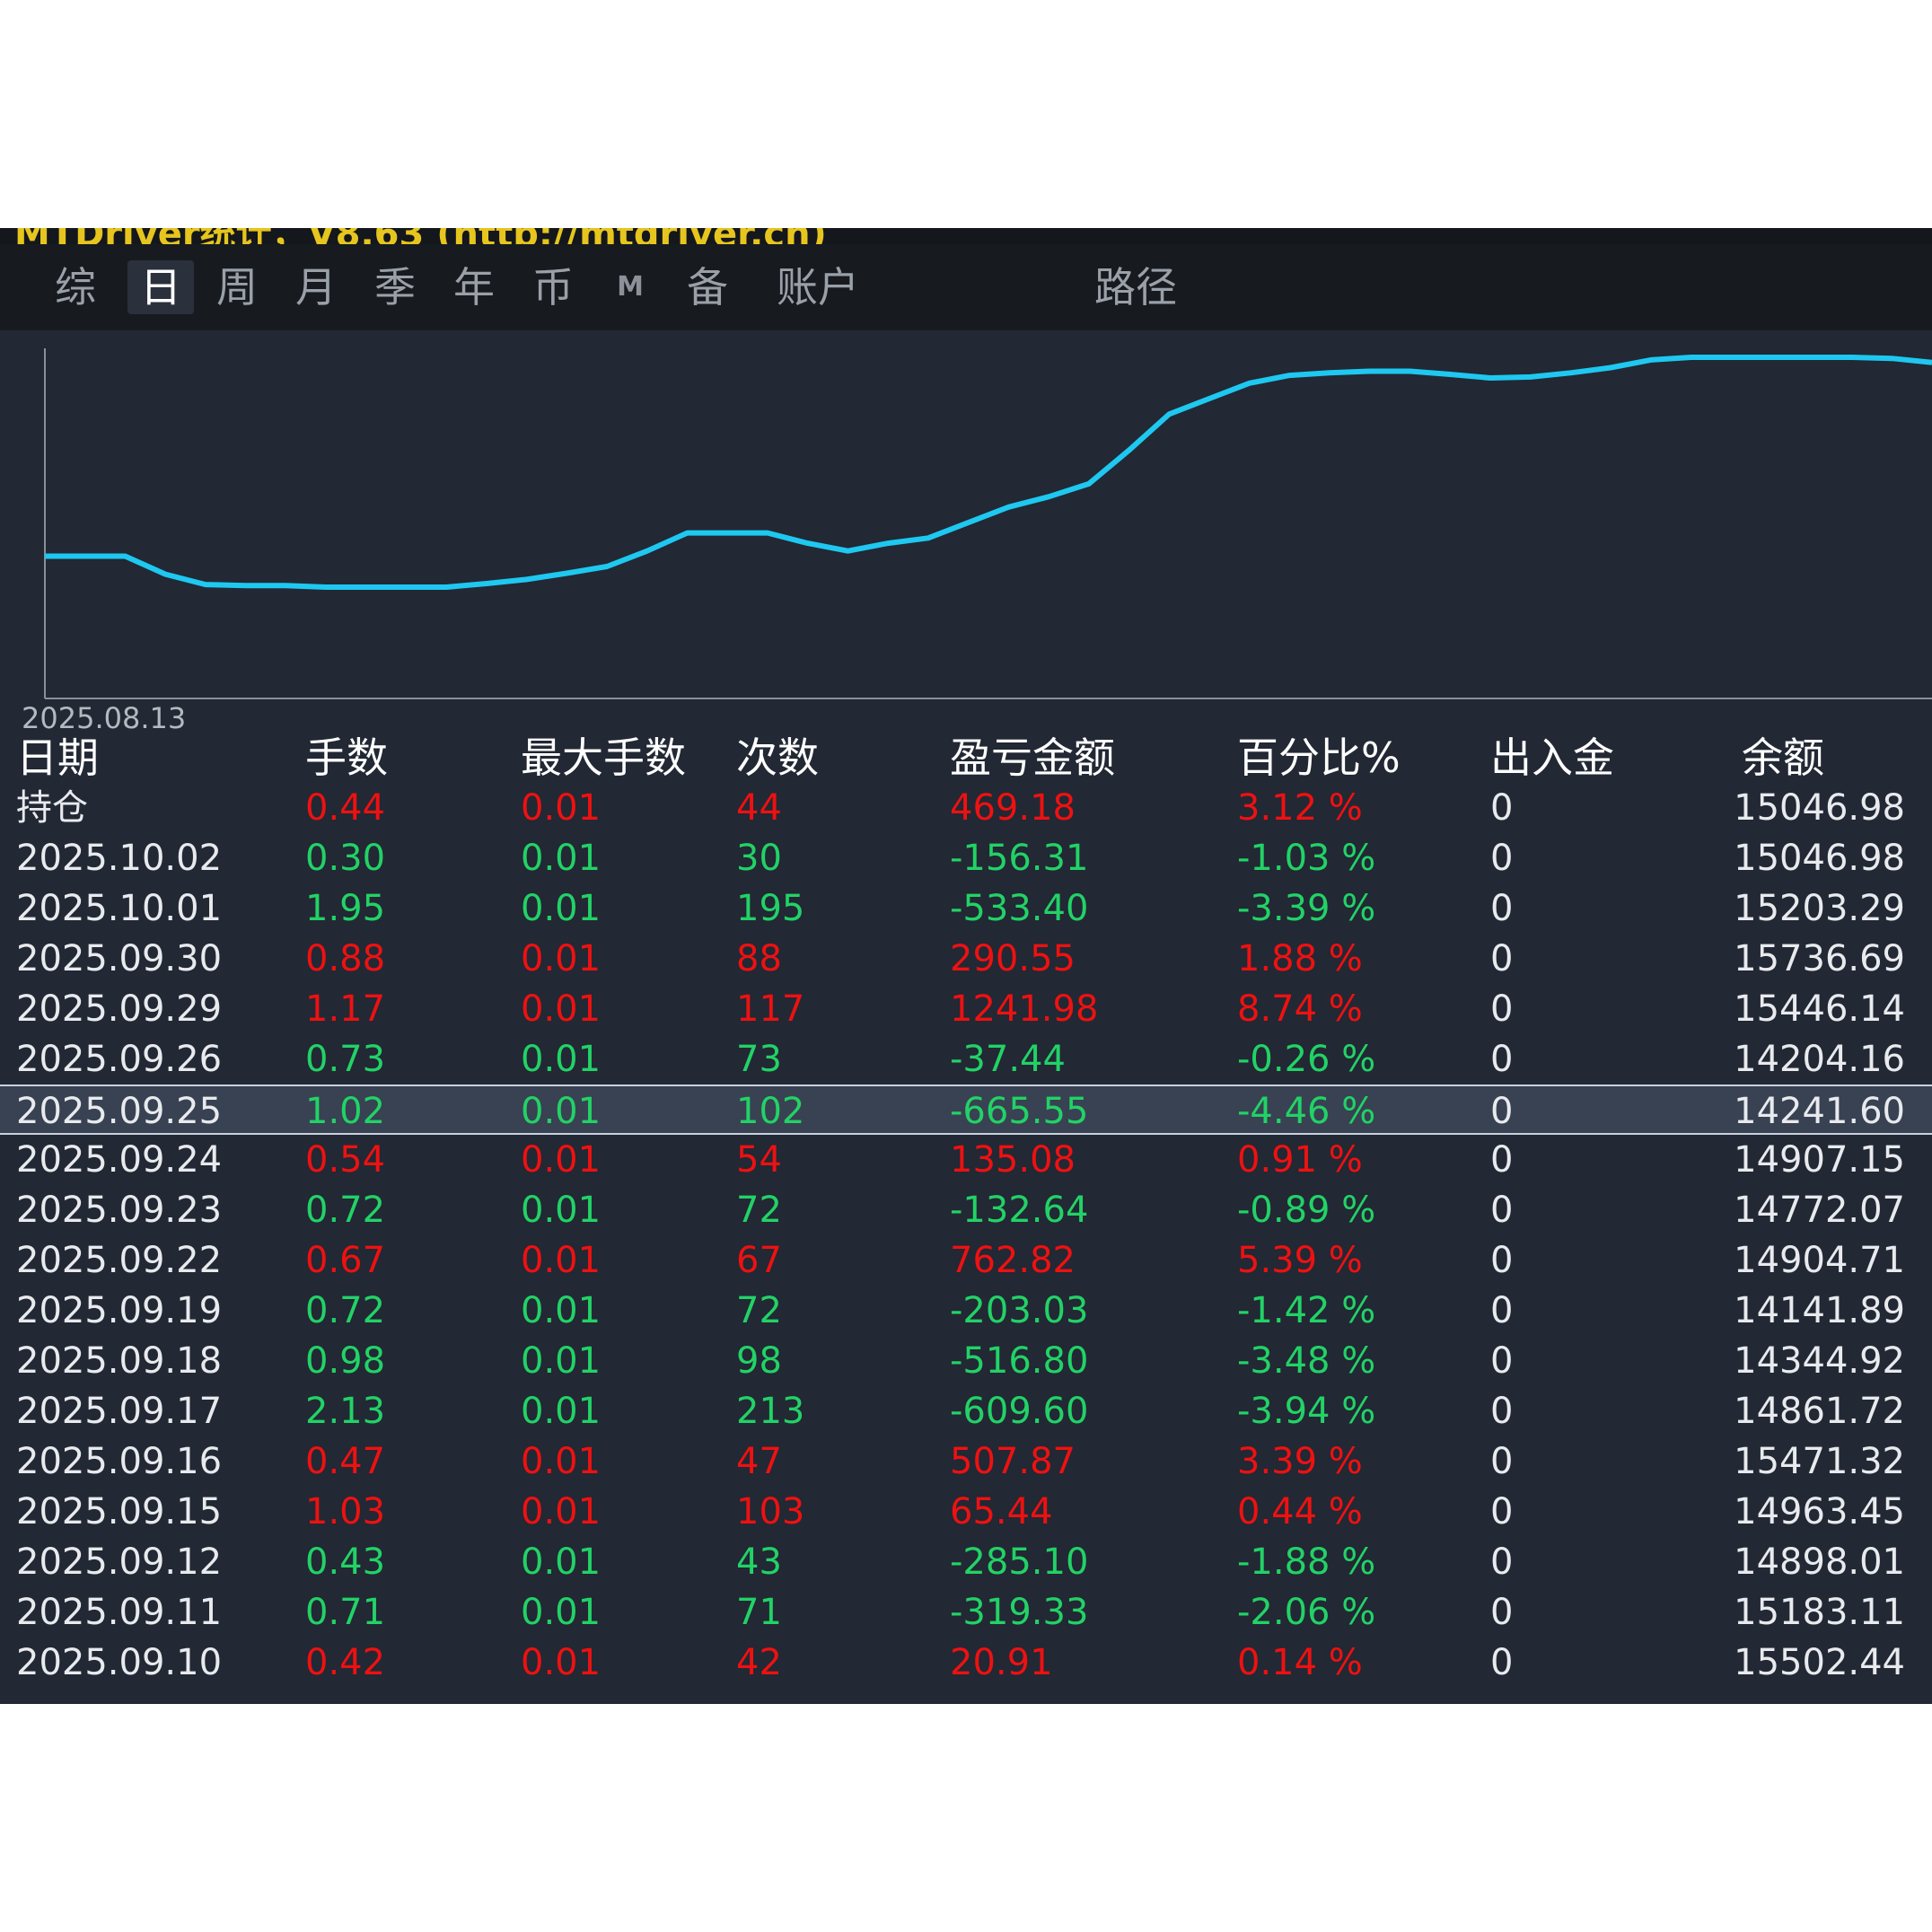 The height and width of the screenshot is (1932, 1932). Describe the element at coordinates (57, 757) in the screenshot. I see `col-header-date: 日期` at that location.